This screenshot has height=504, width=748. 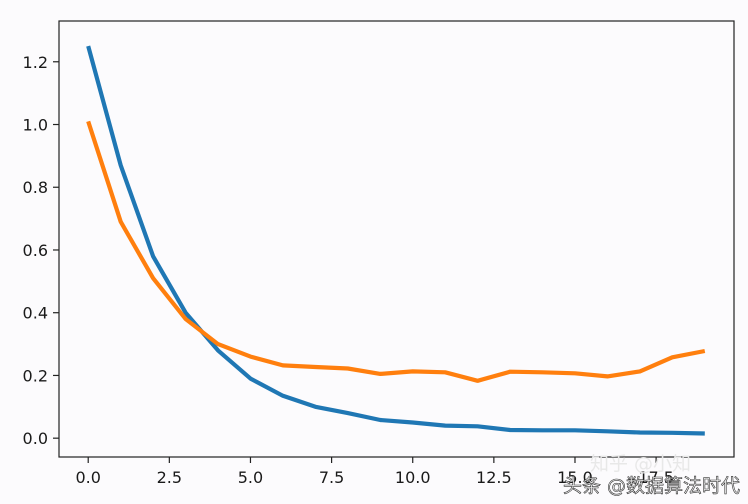 I want to click on y-tick-label: 0.2, so click(x=35, y=375).